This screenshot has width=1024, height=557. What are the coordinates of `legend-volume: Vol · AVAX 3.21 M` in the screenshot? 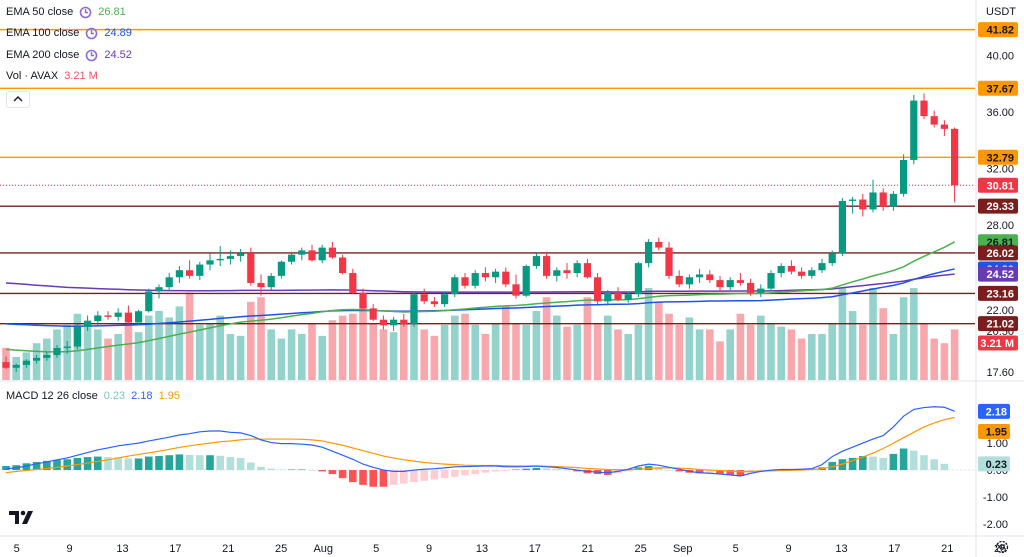 It's located at (52, 76).